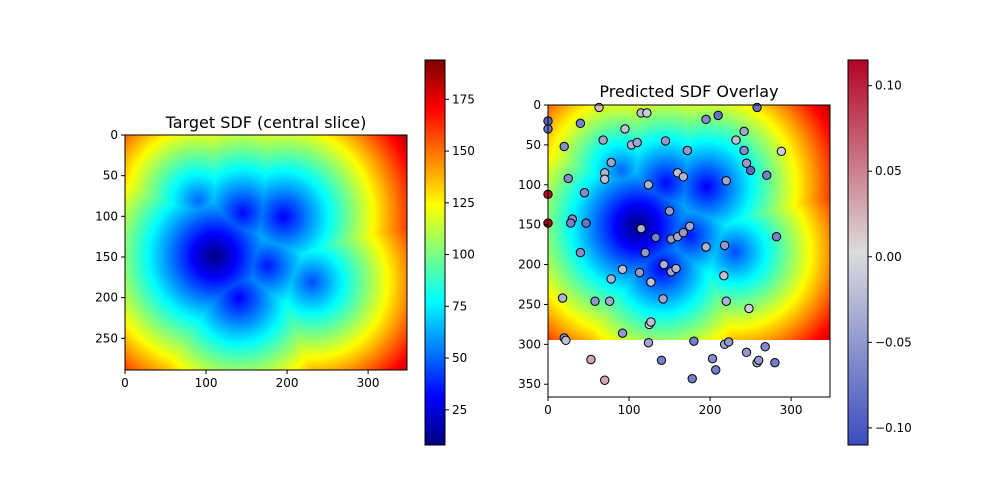  I want to click on tick-label: 0.10, so click(888, 86).